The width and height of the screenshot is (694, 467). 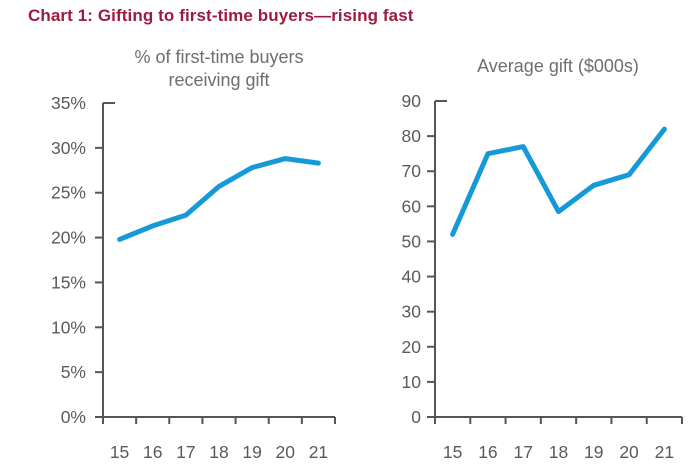 What do you see at coordinates (68, 103) in the screenshot?
I see `y-tick-label: 35%` at bounding box center [68, 103].